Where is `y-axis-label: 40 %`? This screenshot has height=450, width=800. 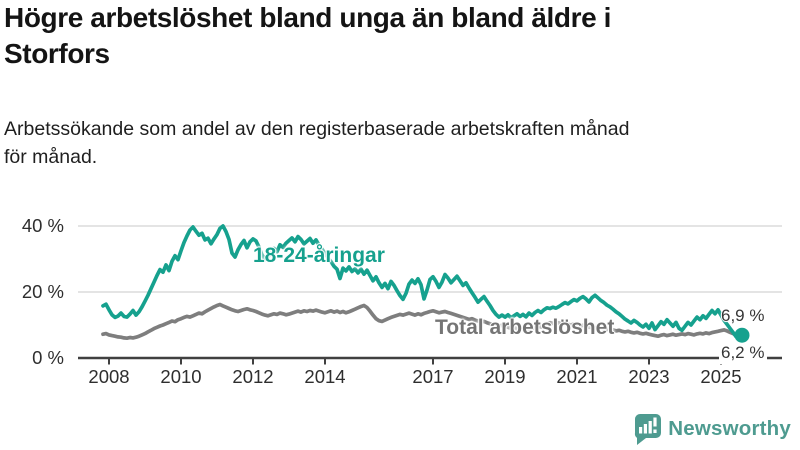 y-axis-label: 40 % is located at coordinates (42, 225).